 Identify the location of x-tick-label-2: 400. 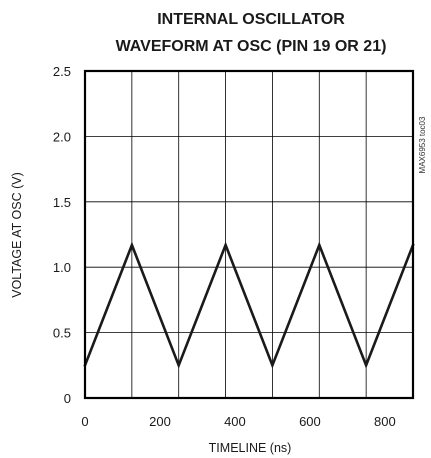
(235, 421).